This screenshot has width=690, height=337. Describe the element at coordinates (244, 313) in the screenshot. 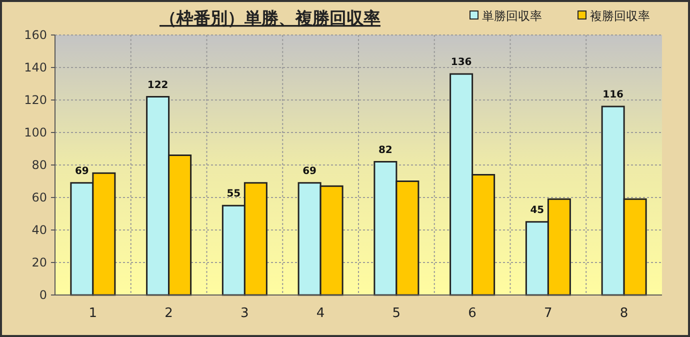

I see `x-tick-label: 3` at that location.